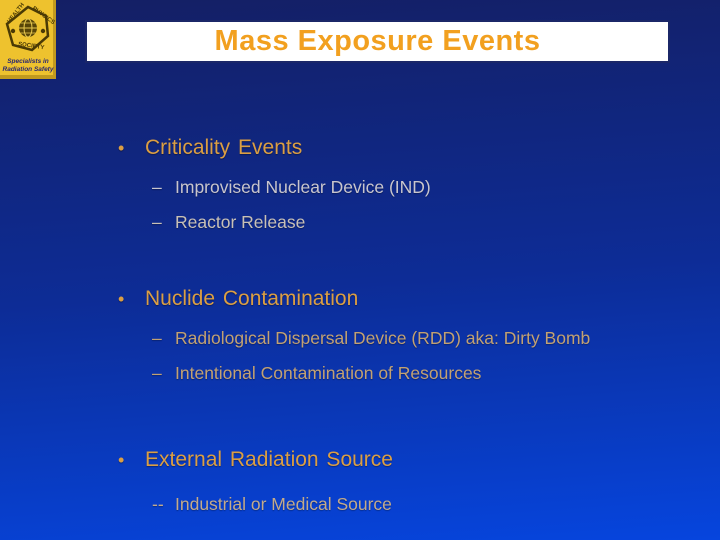  What do you see at coordinates (400, 299) in the screenshot?
I see `bullet-item: • Nuclide Contamination` at bounding box center [400, 299].